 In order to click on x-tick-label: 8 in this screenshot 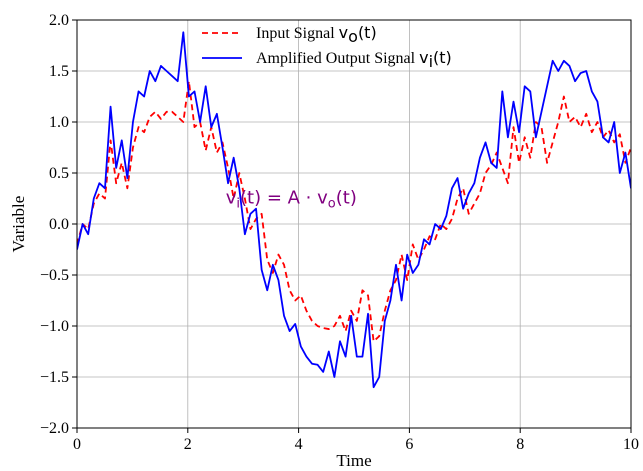, I will do `click(520, 444)`.